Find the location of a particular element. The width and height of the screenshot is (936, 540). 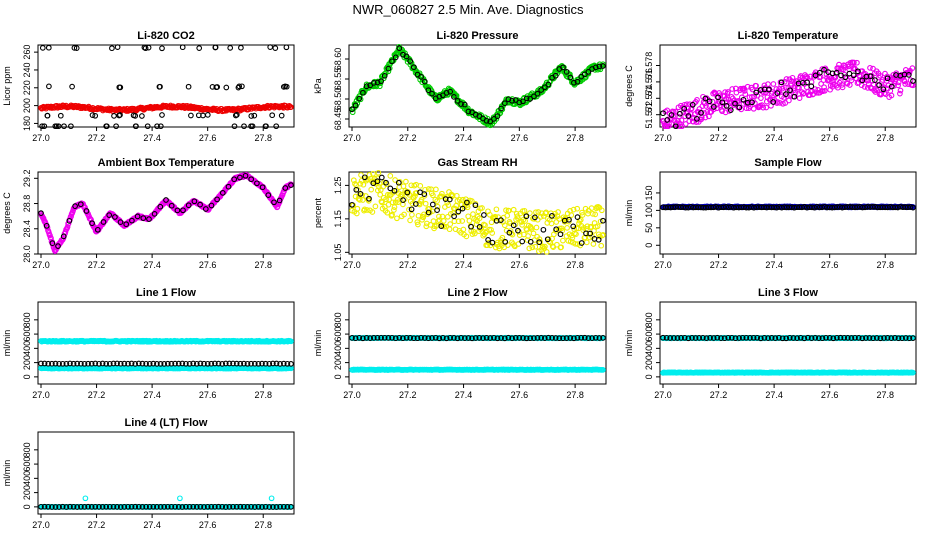

y-tick-label: 51.572 is located at coordinates (649, 115).